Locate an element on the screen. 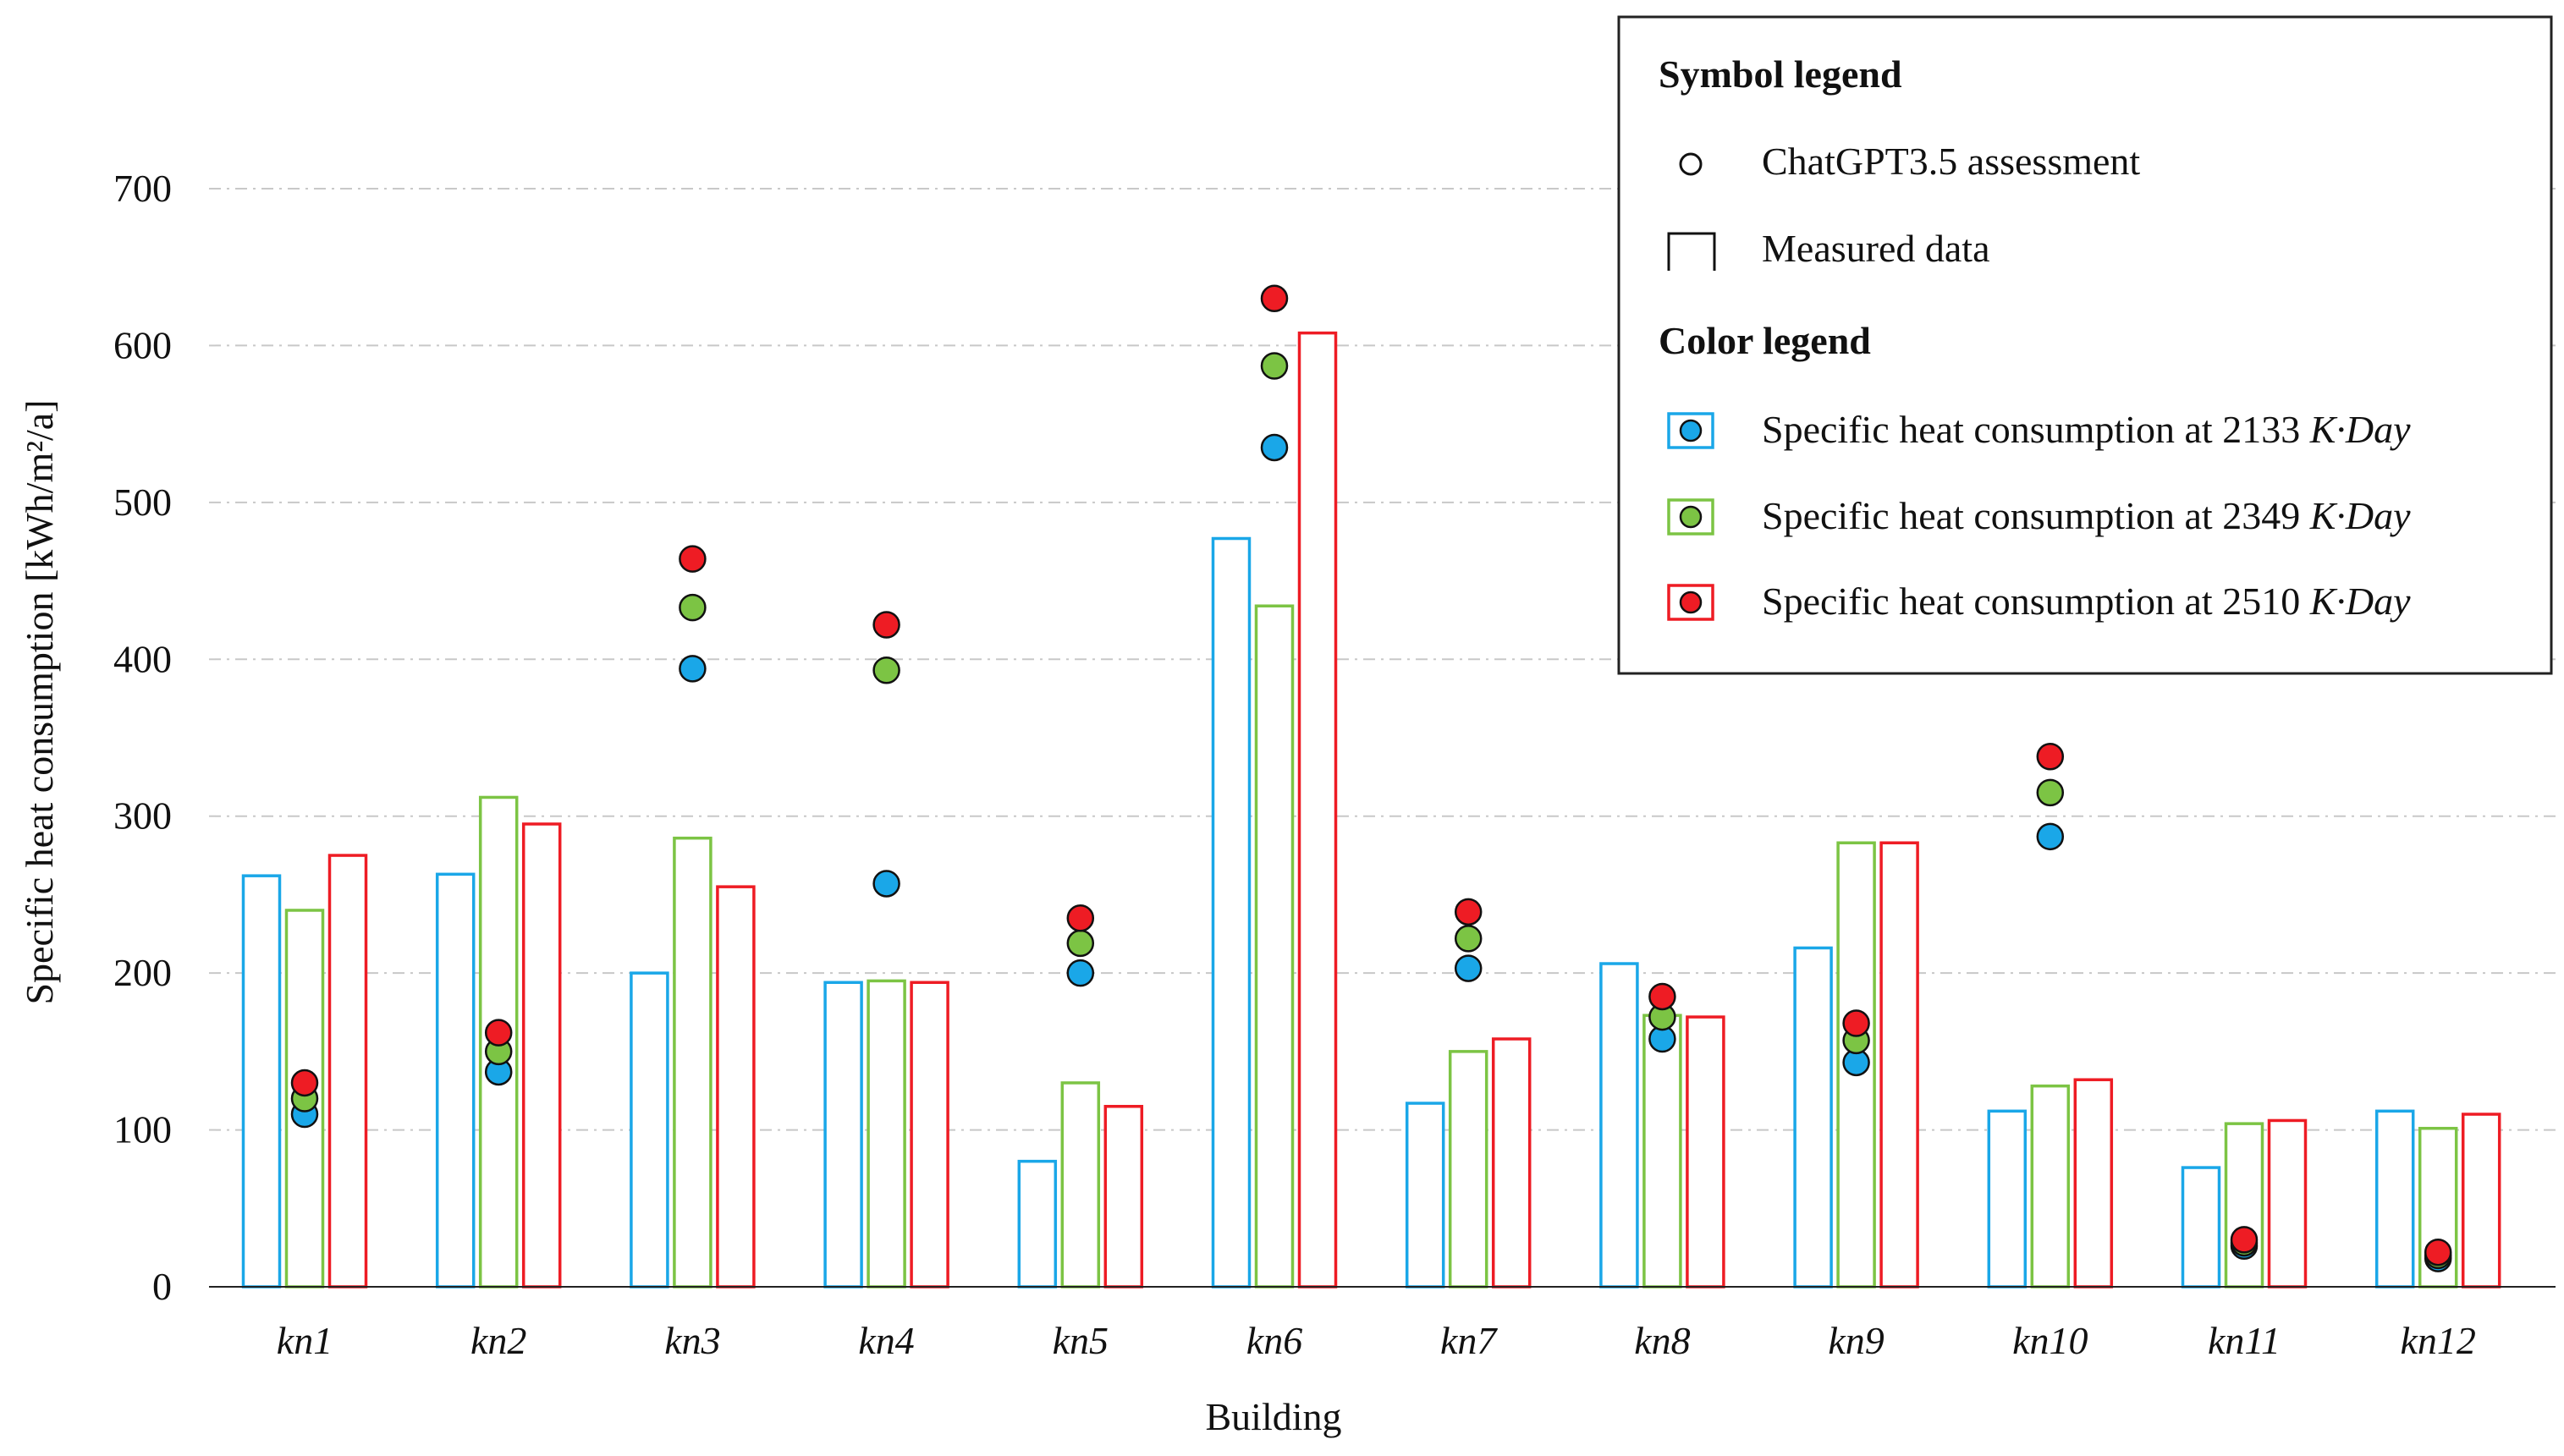 Image resolution: width=2564 pixels, height=1456 pixels. y-axis-title: Specific heat consumption [kWh/m²/a] is located at coordinates (39, 702).